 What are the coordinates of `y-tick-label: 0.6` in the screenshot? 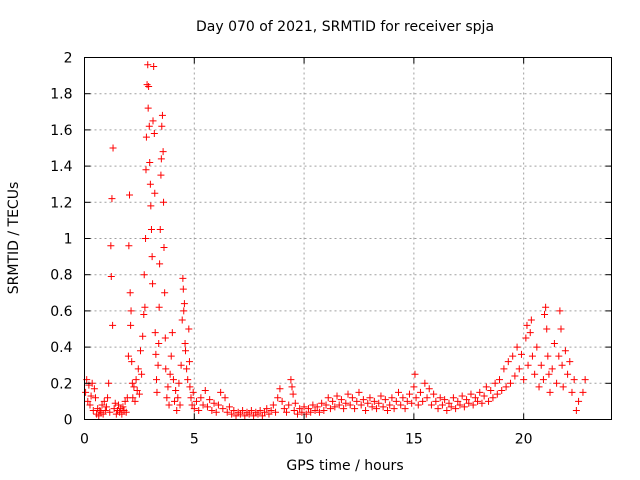 It's located at (61, 312).